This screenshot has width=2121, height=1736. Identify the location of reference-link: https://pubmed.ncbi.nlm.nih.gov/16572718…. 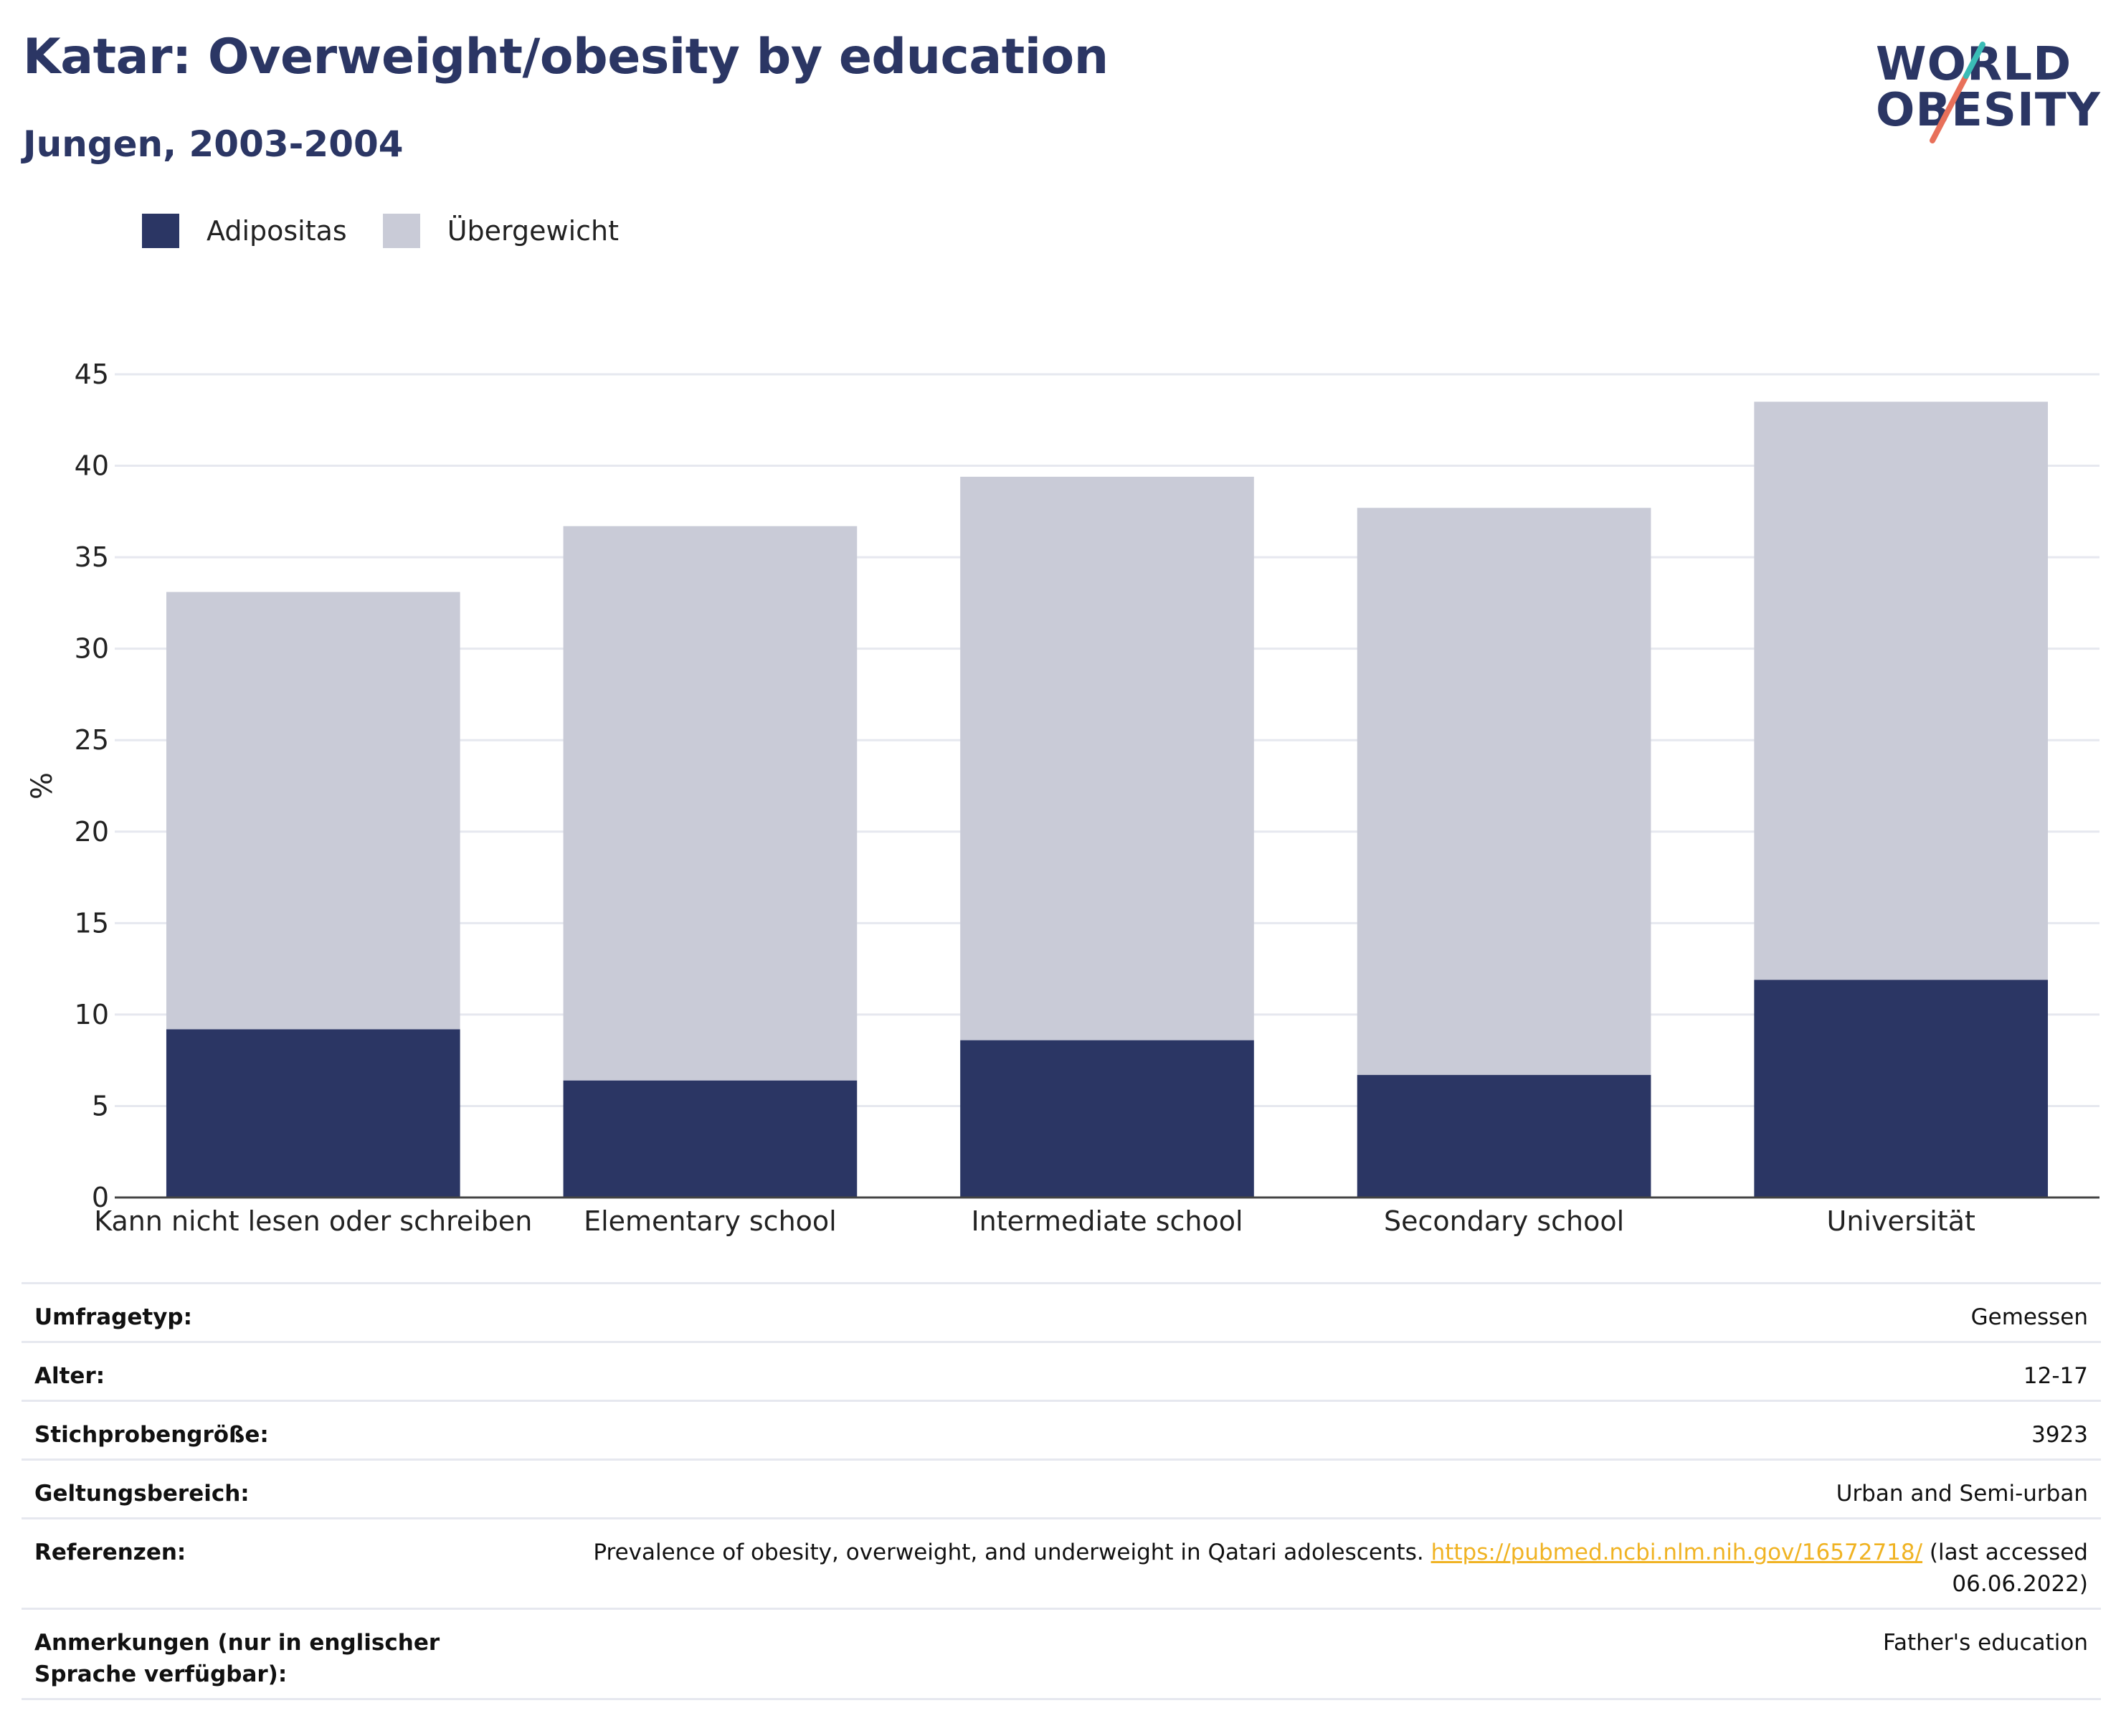
(1676, 1552).